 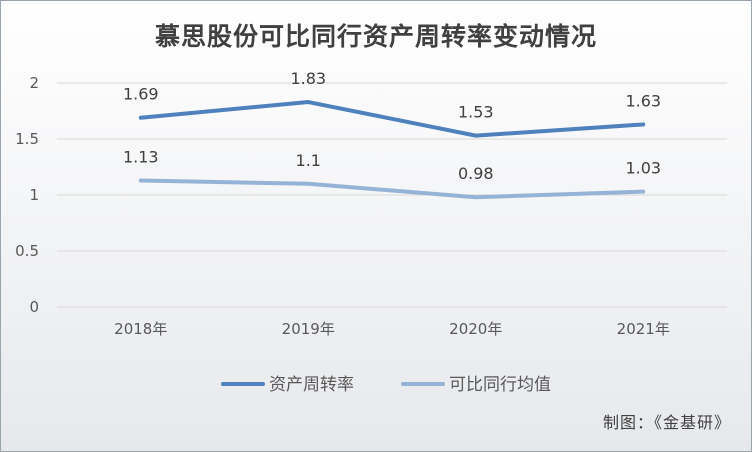 What do you see at coordinates (643, 329) in the screenshot?
I see `x-tick-label: 2021年` at bounding box center [643, 329].